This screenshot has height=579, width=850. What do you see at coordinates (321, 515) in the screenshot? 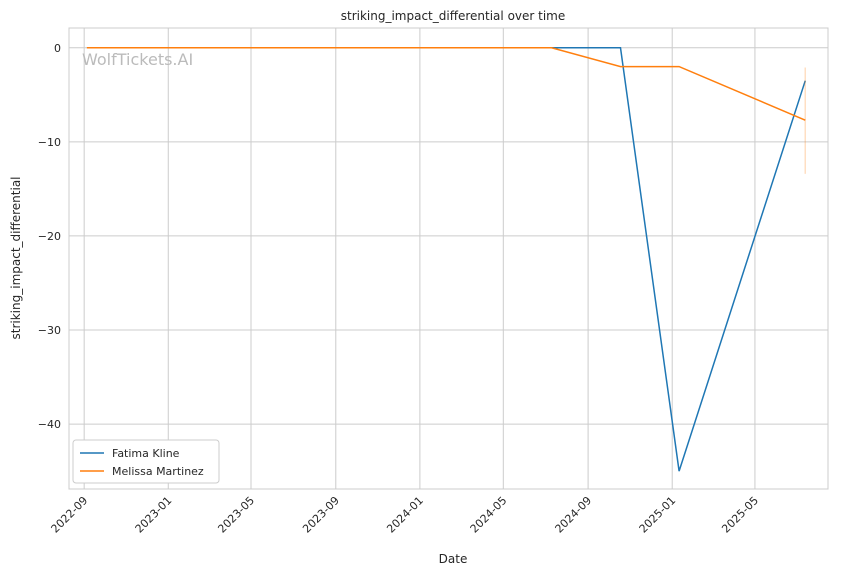
I see `x-tick-label: 2023-09` at bounding box center [321, 515].